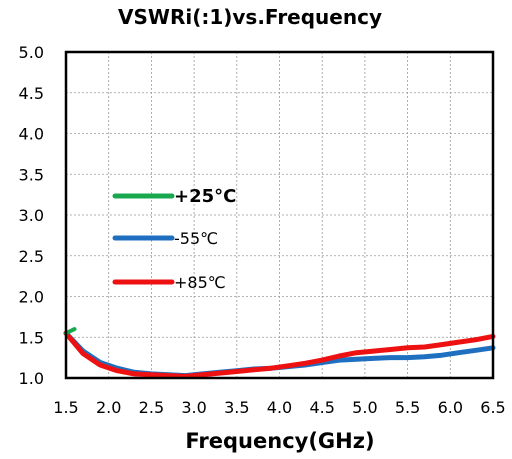 The width and height of the screenshot is (512, 459). What do you see at coordinates (236, 407) in the screenshot?
I see `x-tick-label: 3.5` at bounding box center [236, 407].